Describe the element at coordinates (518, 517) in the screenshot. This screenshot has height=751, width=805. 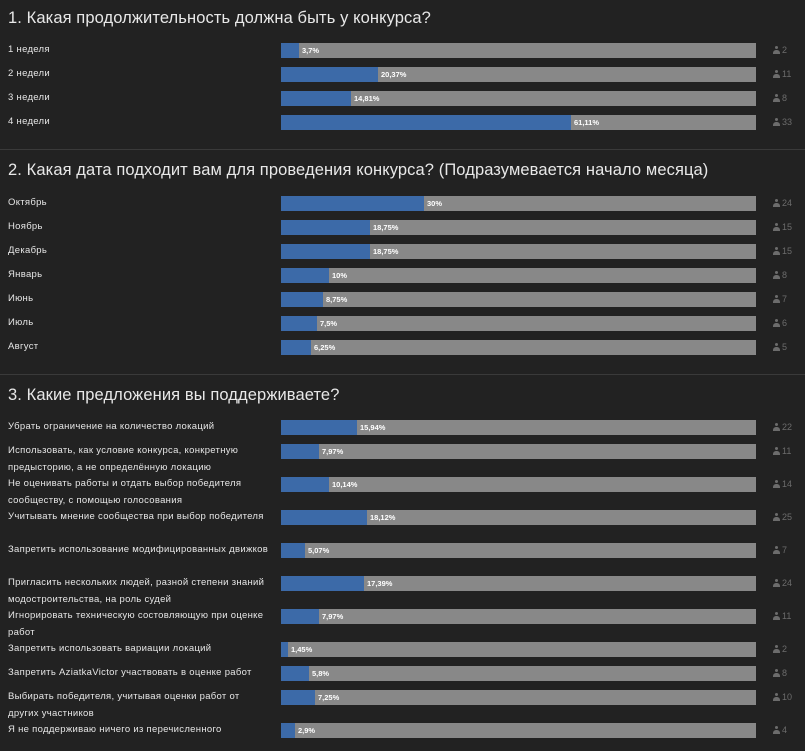
I see `result-bar: 18,12%` at that location.